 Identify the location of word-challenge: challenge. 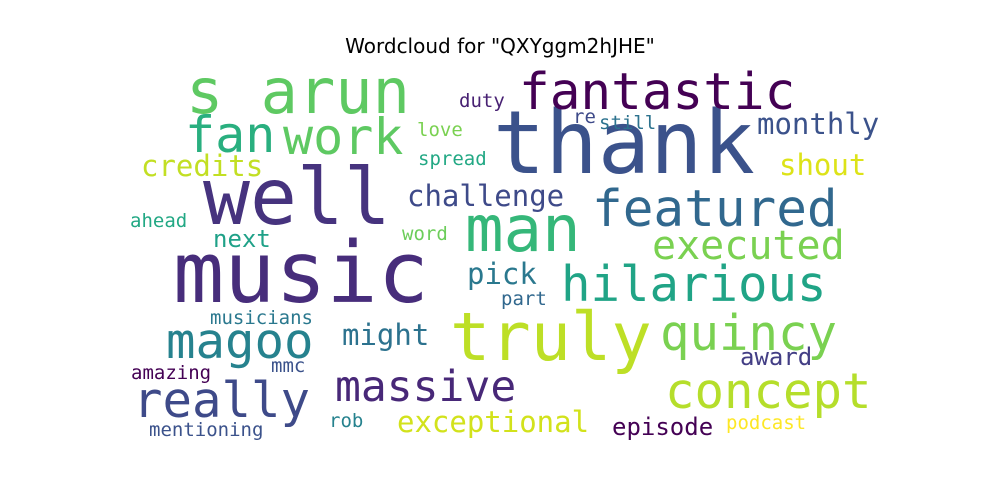
(486, 196).